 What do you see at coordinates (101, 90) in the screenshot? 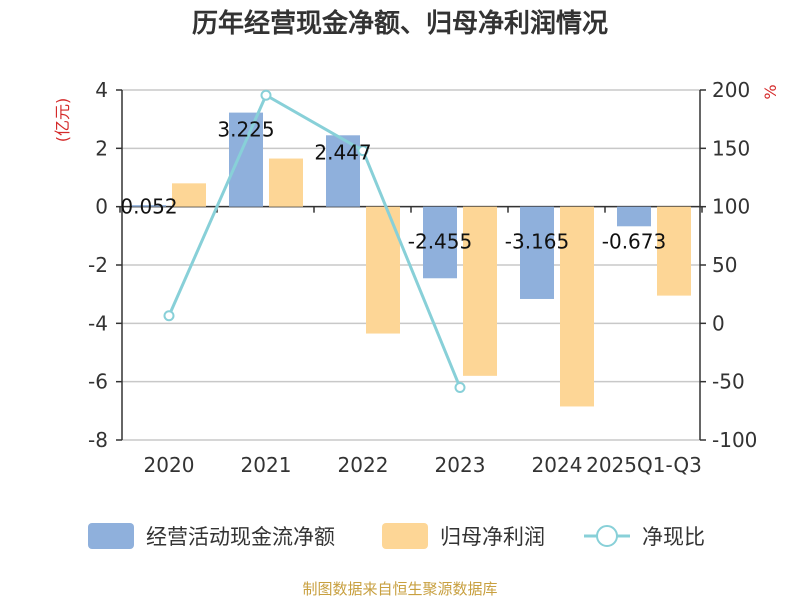
I see `left-tick-label: 4` at bounding box center [101, 90].